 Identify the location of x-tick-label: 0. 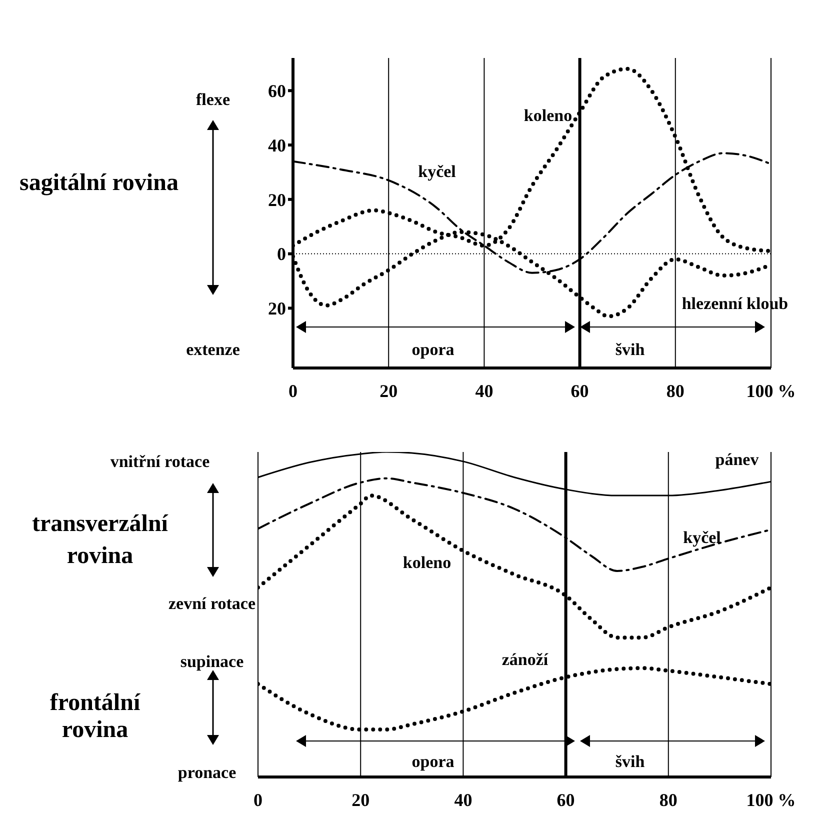
(258, 800).